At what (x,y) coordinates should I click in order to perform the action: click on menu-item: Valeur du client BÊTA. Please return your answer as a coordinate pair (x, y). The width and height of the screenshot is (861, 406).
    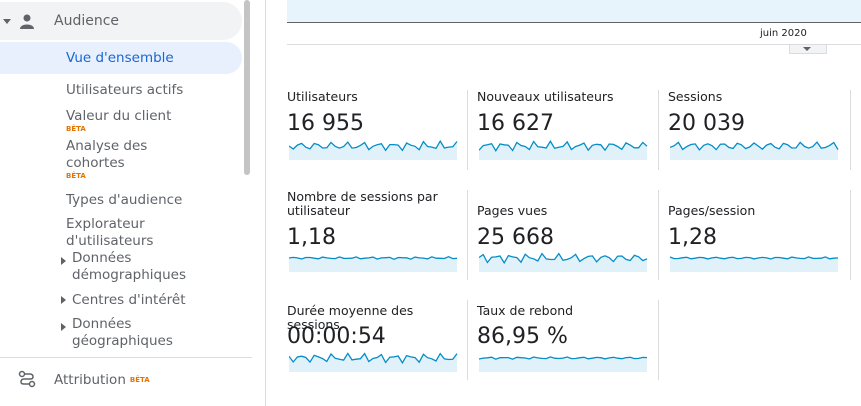
    Looking at the image, I should click on (126, 120).